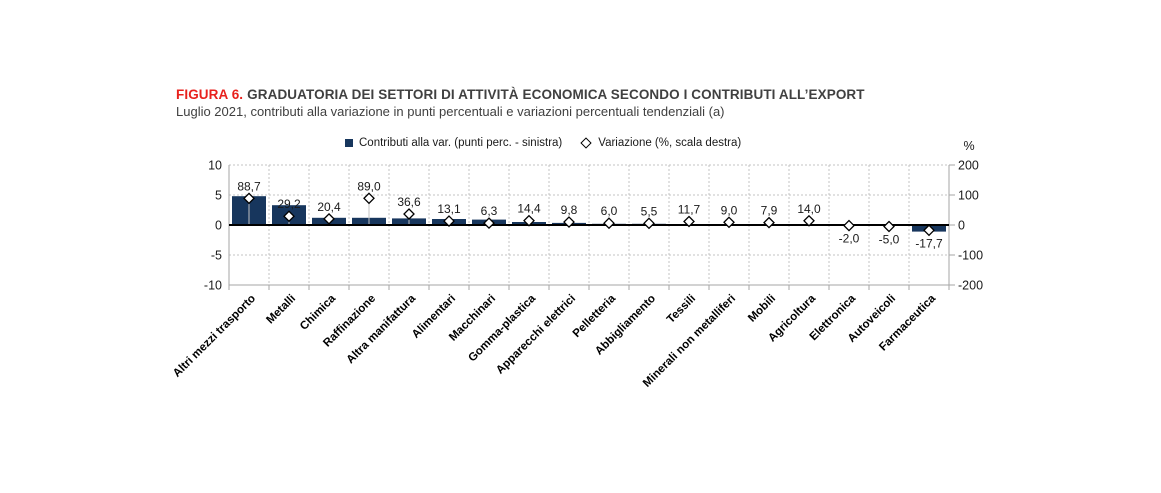 This screenshot has width=1161, height=493. Describe the element at coordinates (214, 336) in the screenshot. I see `category-label: Altri mezzi trasporto` at that location.